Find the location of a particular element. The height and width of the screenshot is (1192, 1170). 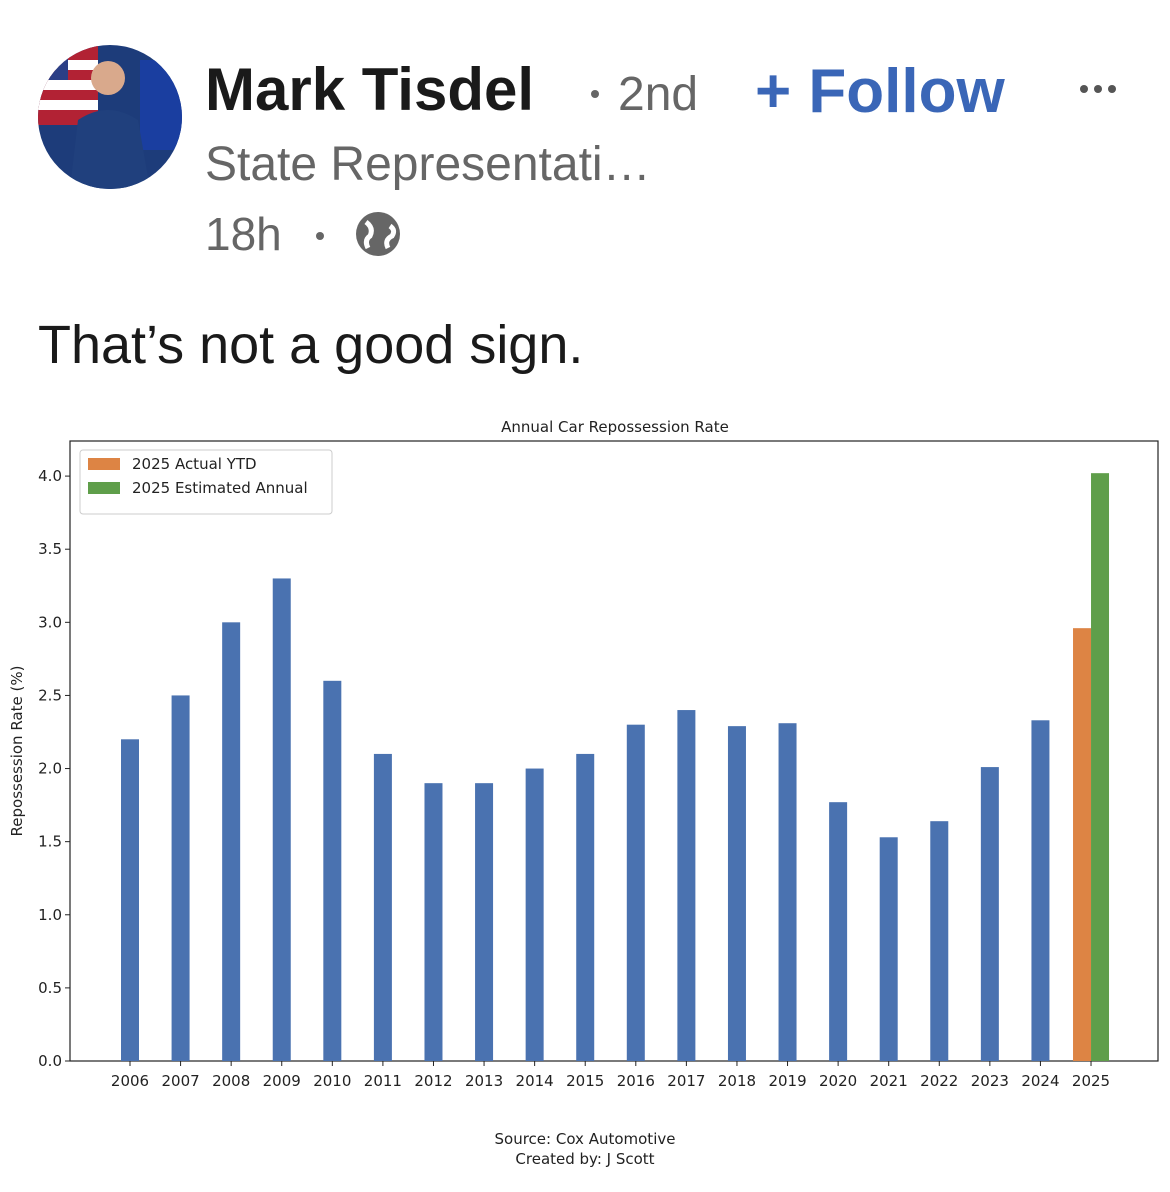

credit-note: Created by: J Scott is located at coordinates (584, 1159).